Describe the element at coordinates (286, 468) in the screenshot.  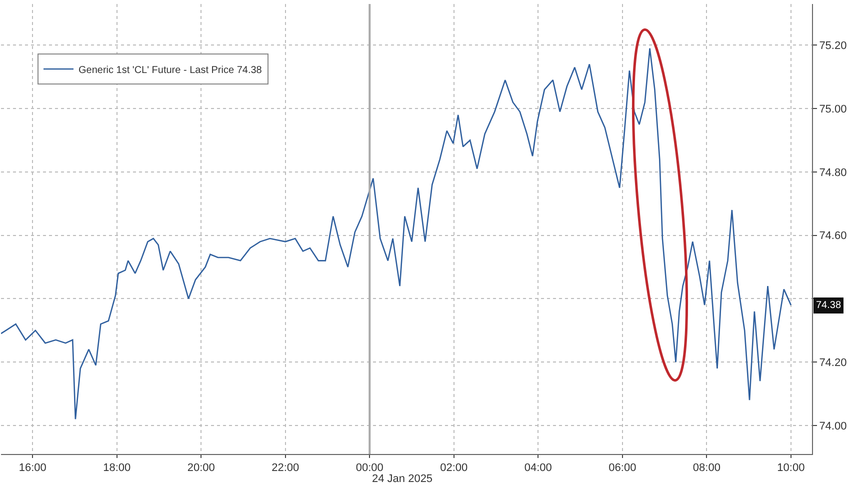
I see `x-tick-label: 22:00` at that location.